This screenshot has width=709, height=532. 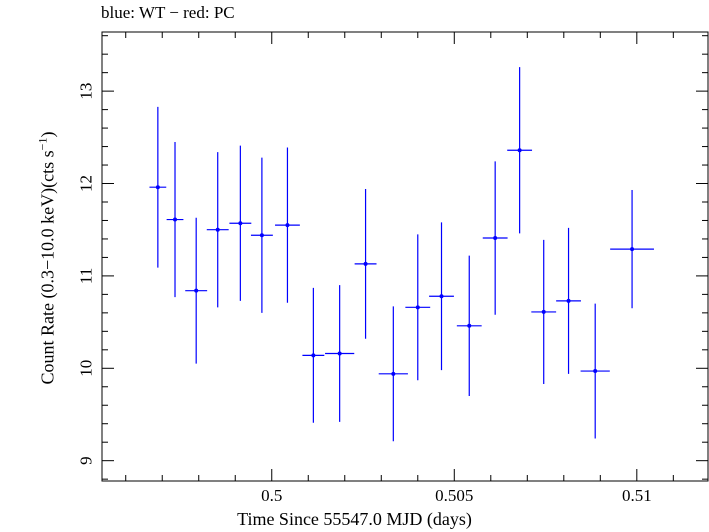 I want to click on y-axis-label-text: Count Rate (0.3−10.0 keV)(cts s, so click(x=47, y=267).